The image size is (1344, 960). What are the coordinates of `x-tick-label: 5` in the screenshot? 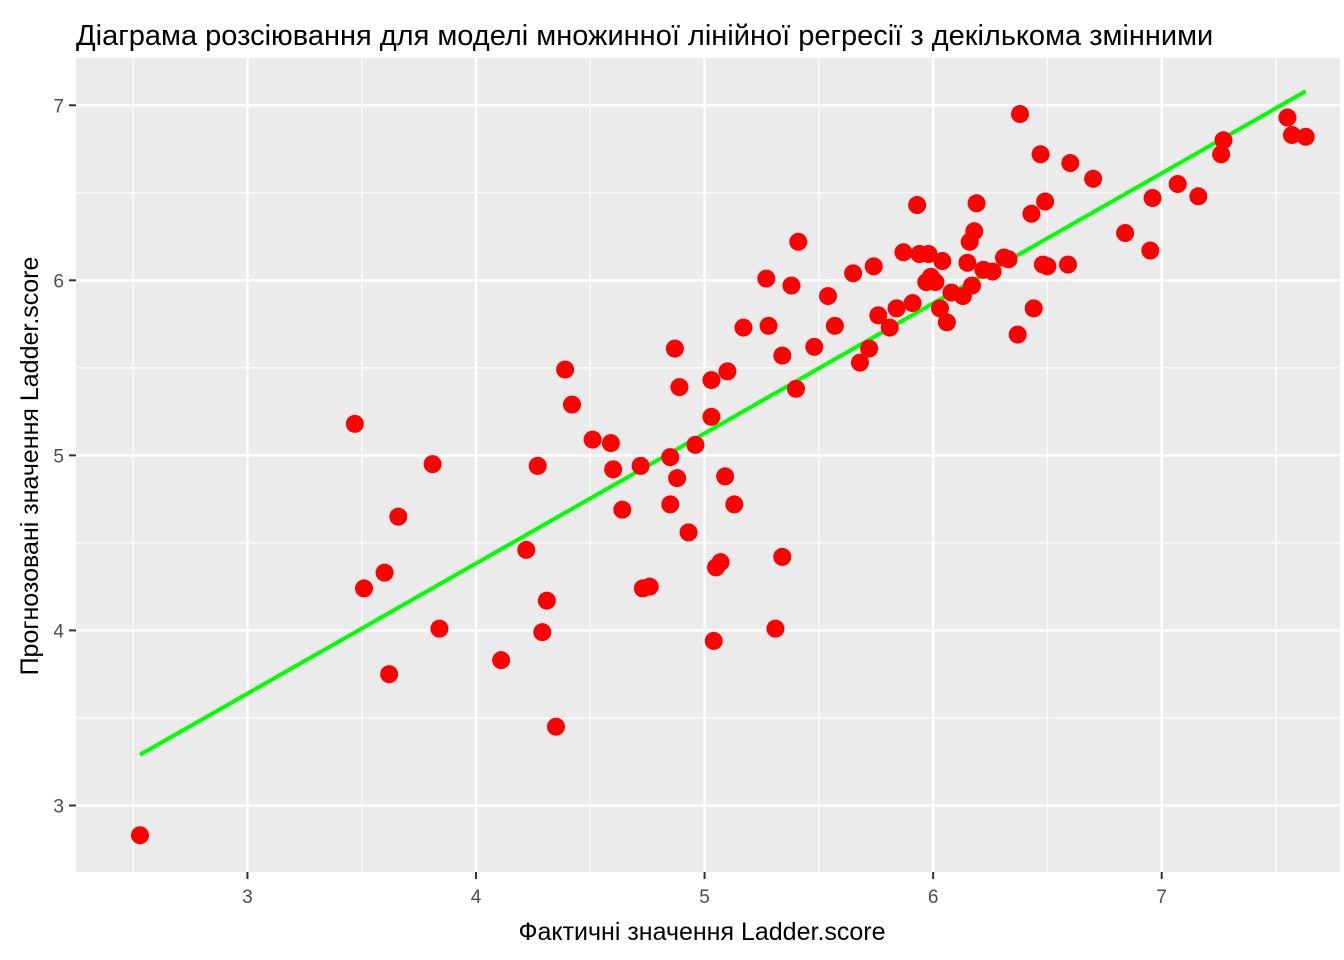 It's located at (704, 897).